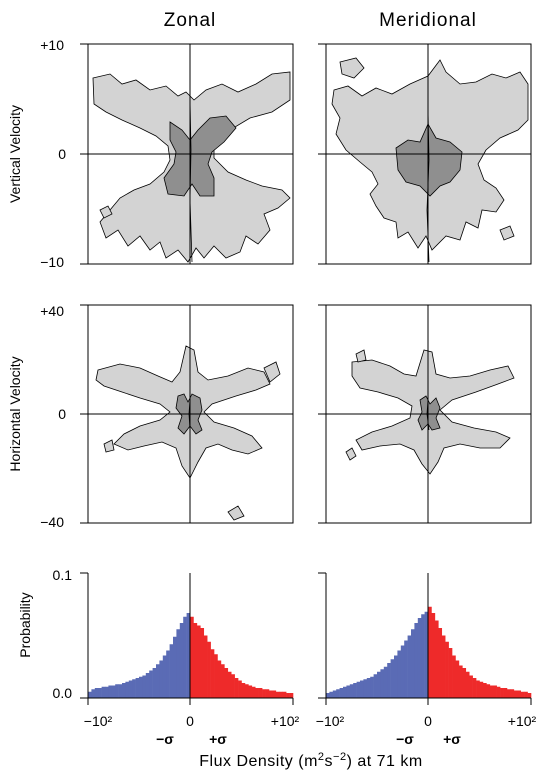  I want to click on xtick-label-left-zero: 0, so click(190, 721).